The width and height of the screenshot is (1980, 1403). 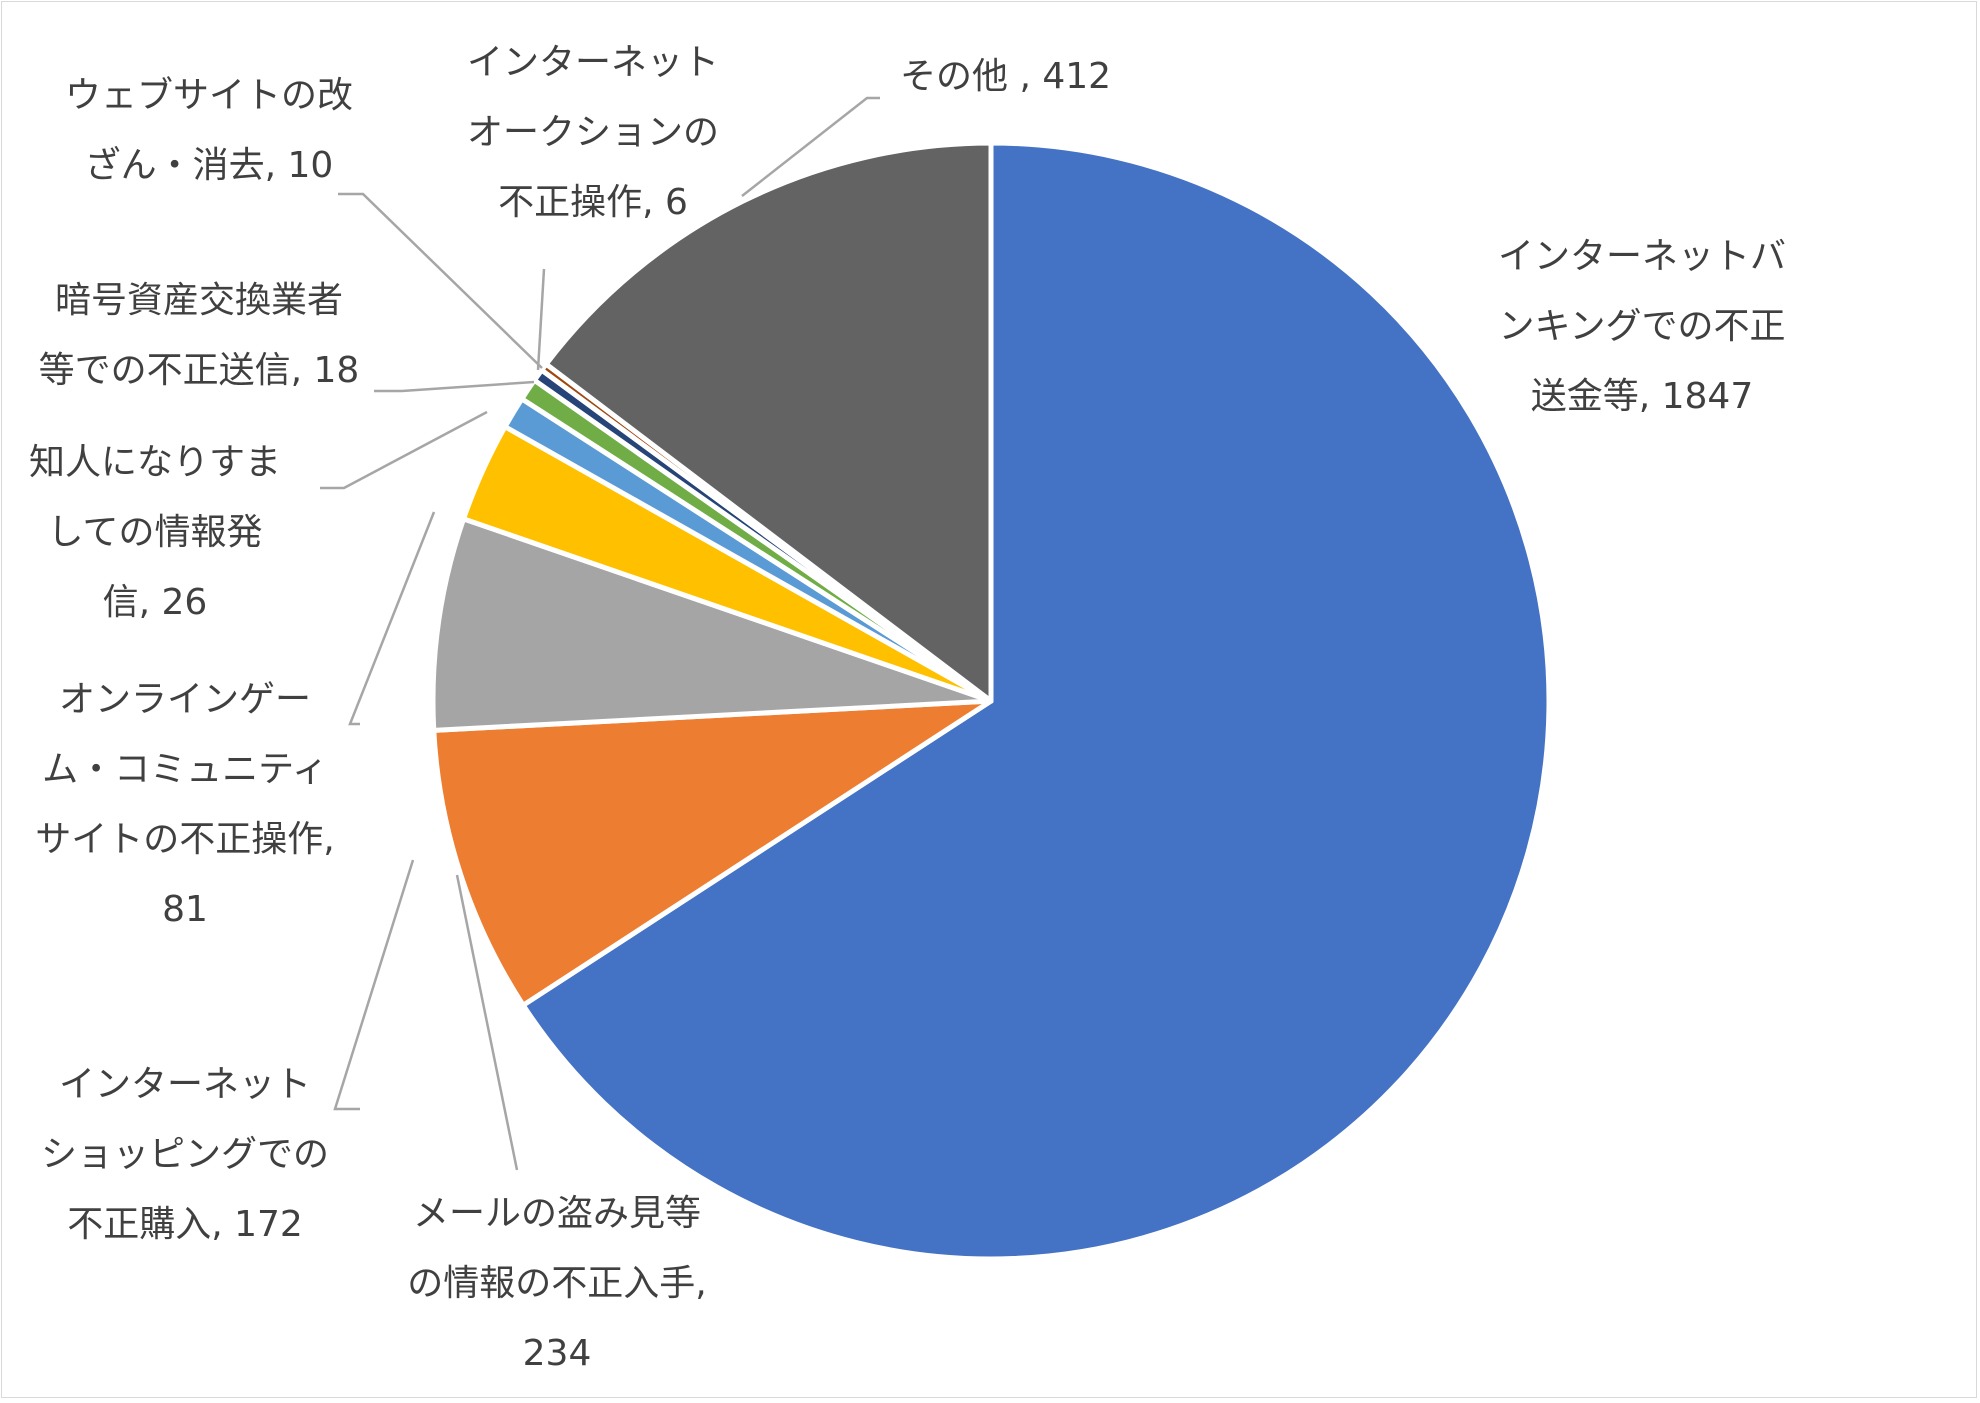 I want to click on label-impersonation-leader-line, so click(x=404, y=450).